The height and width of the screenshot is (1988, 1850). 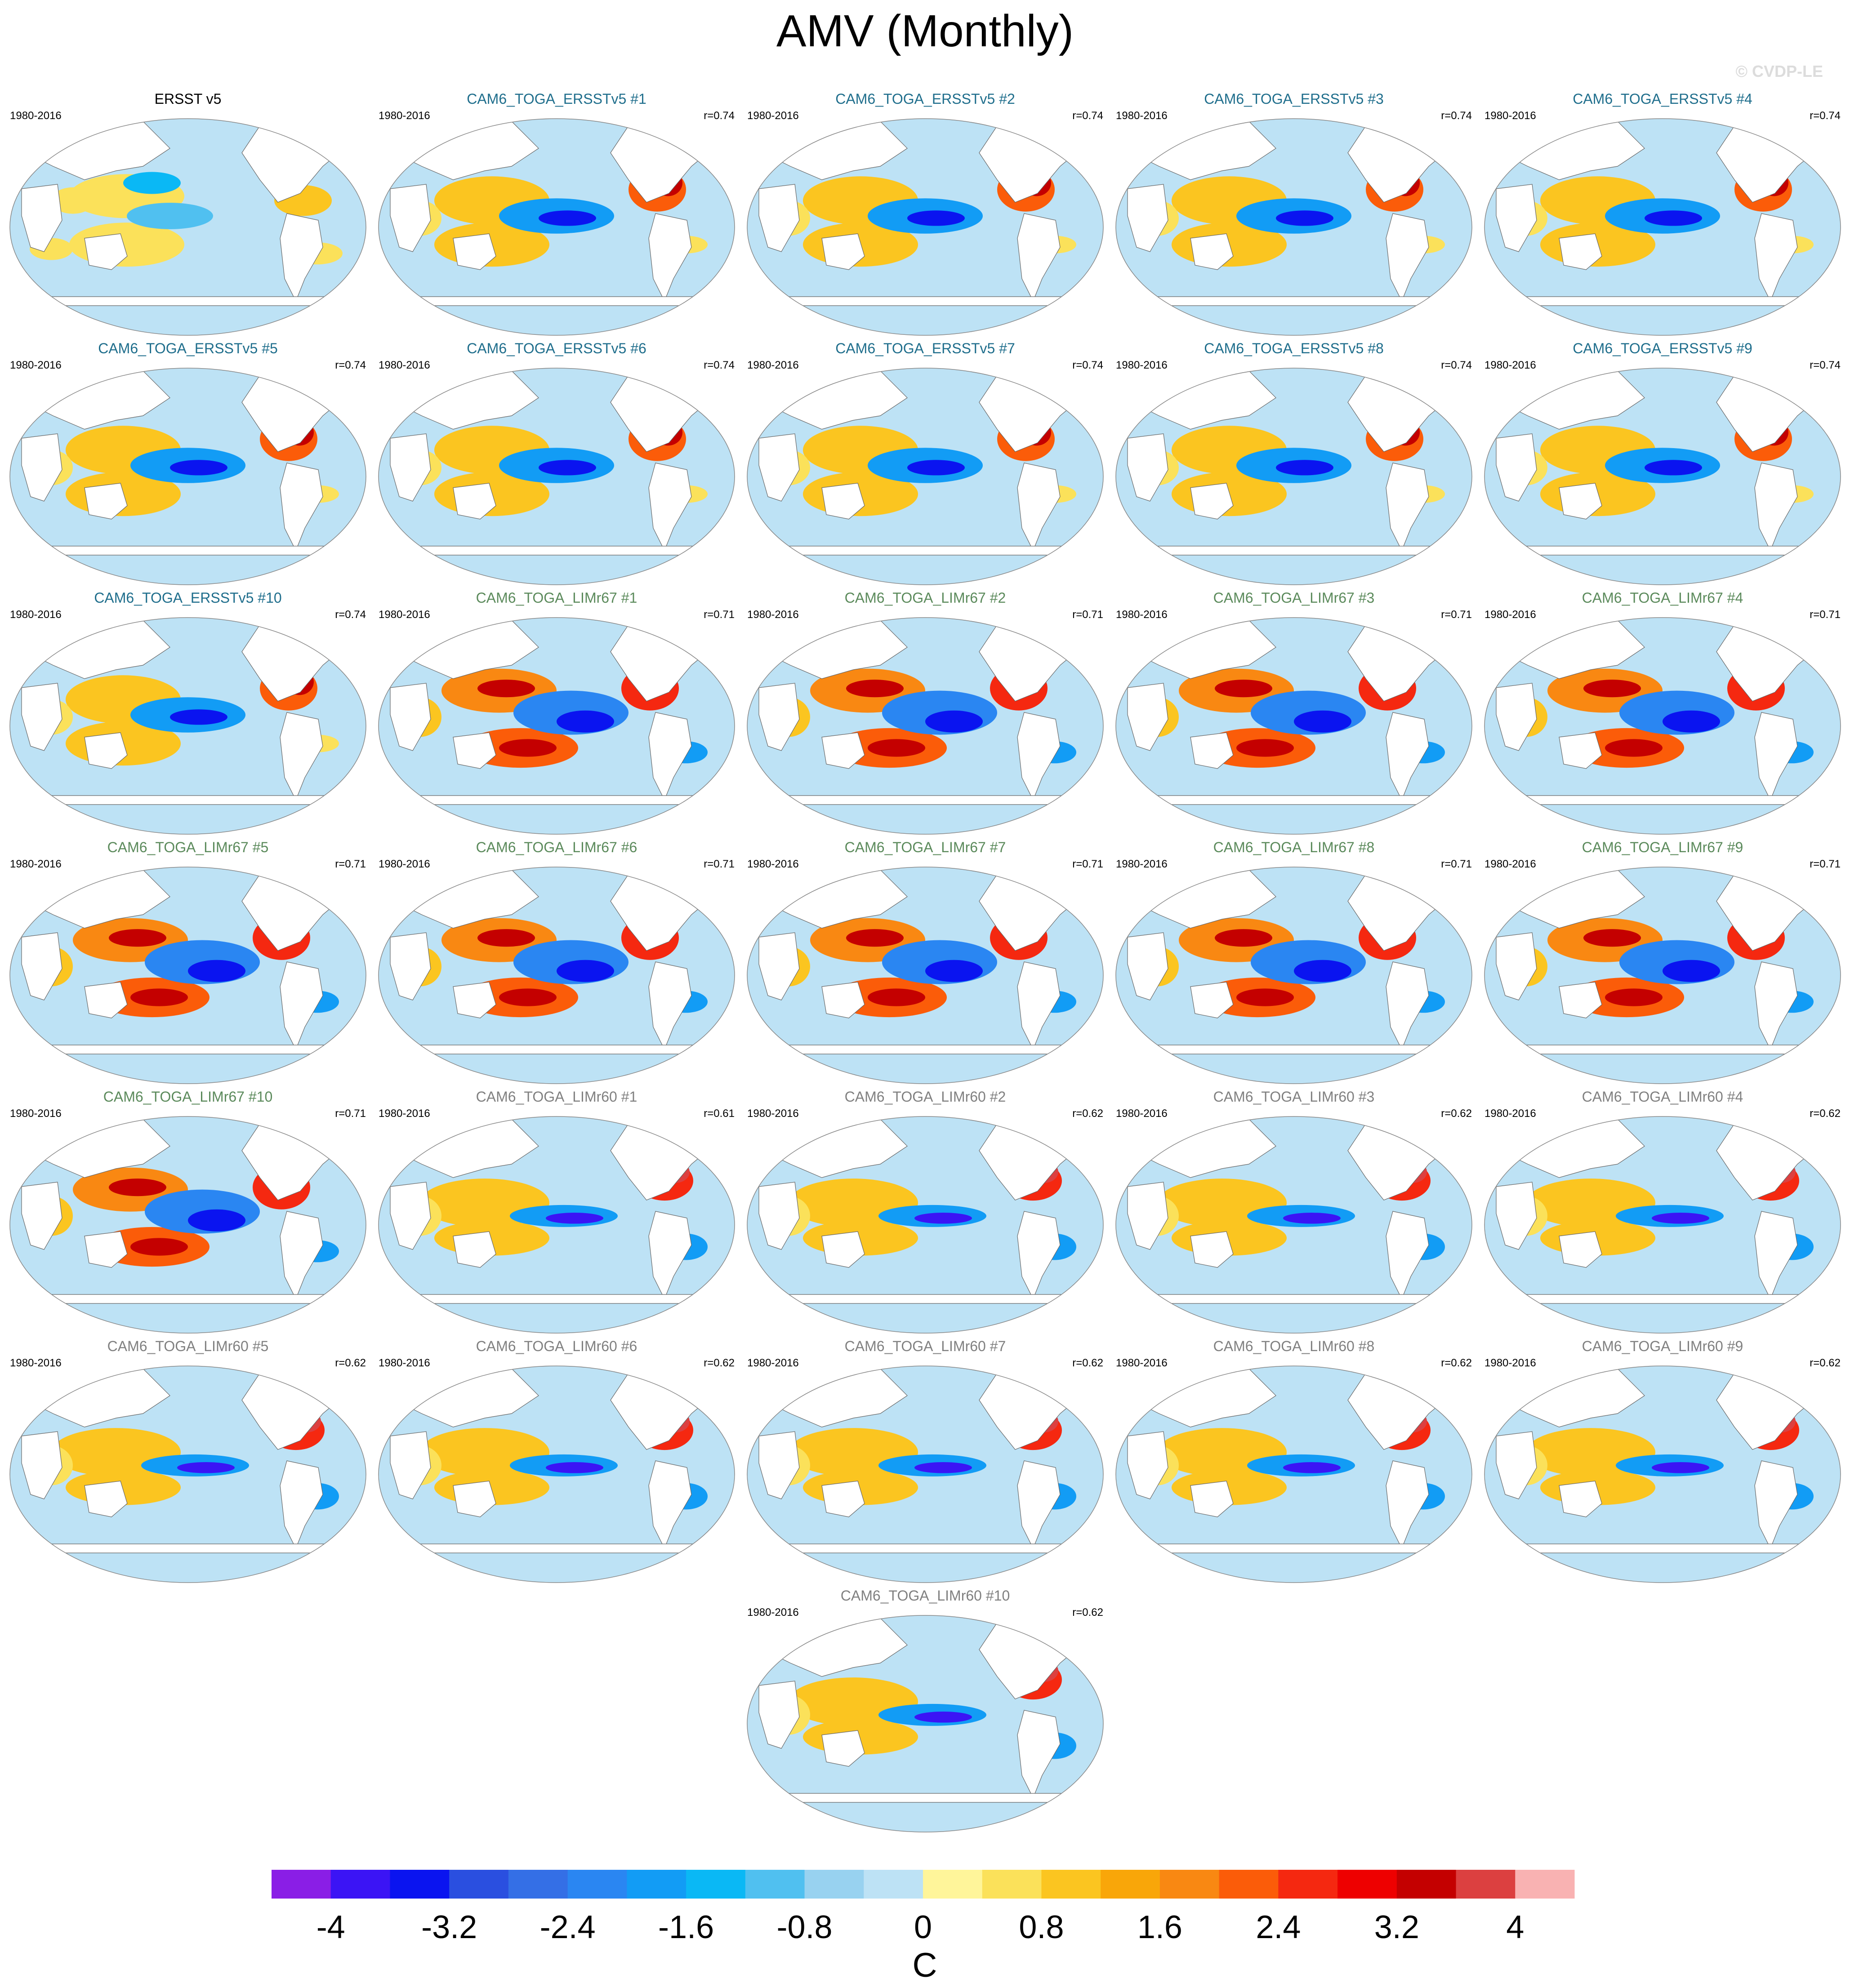 I want to click on map-panel: CAM6_TOGA_LIMr67 #3 1980-2016 r=0.71, so click(x=1294, y=712).